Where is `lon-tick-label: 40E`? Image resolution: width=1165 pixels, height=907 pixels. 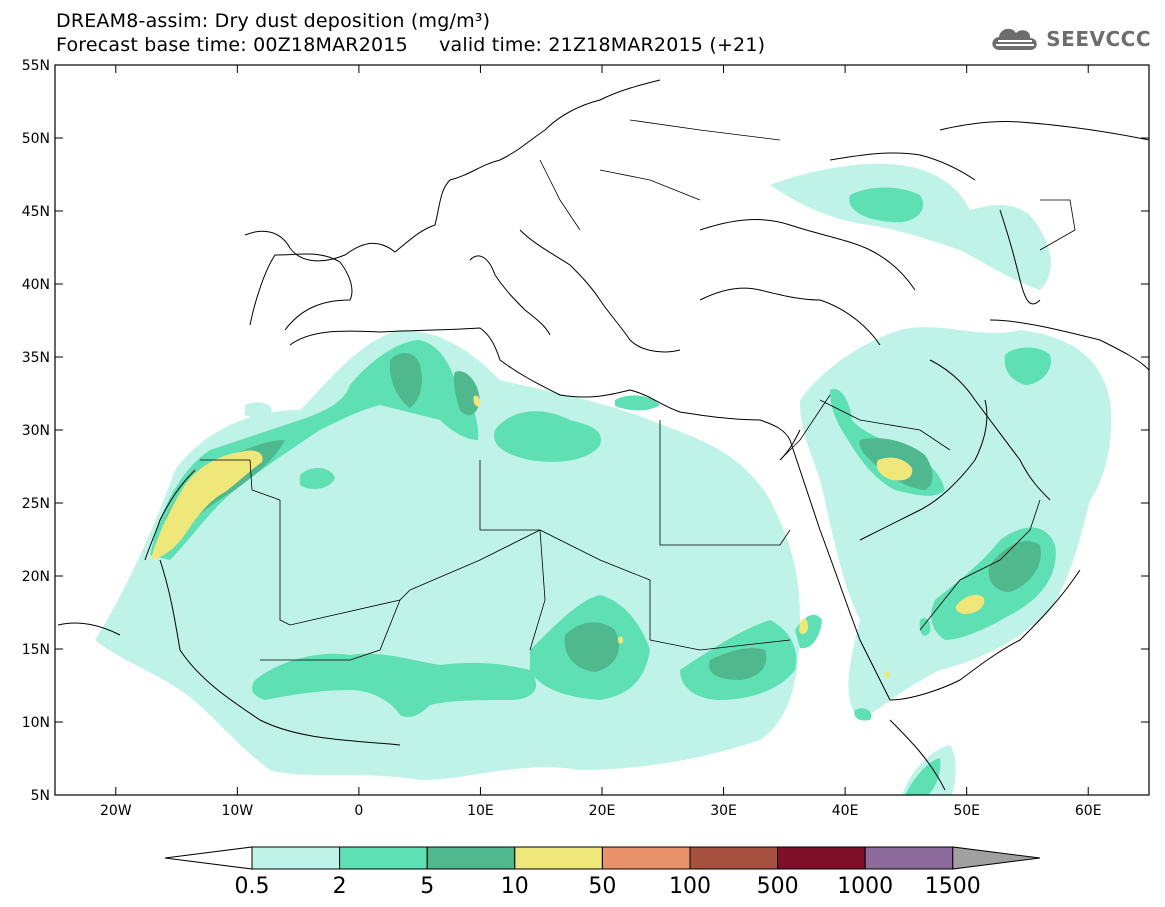 lon-tick-label: 40E is located at coordinates (845, 811).